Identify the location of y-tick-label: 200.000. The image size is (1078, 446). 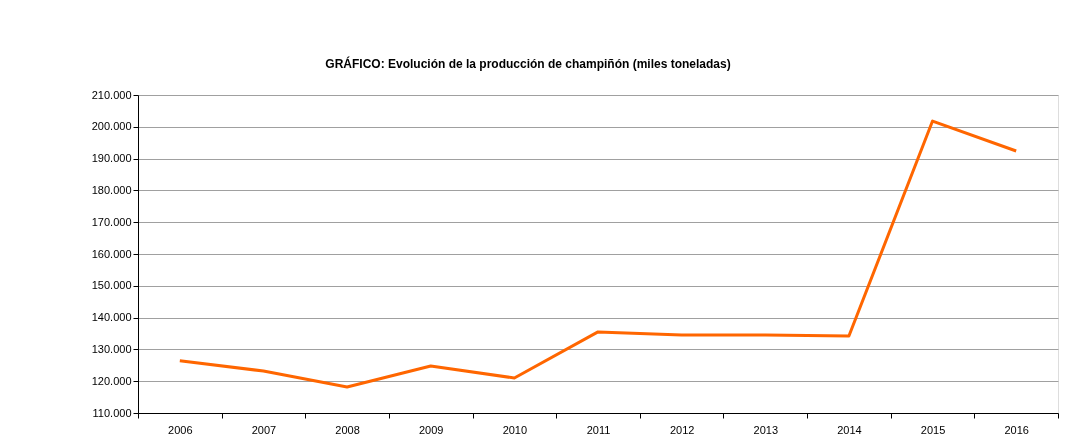
(111, 126).